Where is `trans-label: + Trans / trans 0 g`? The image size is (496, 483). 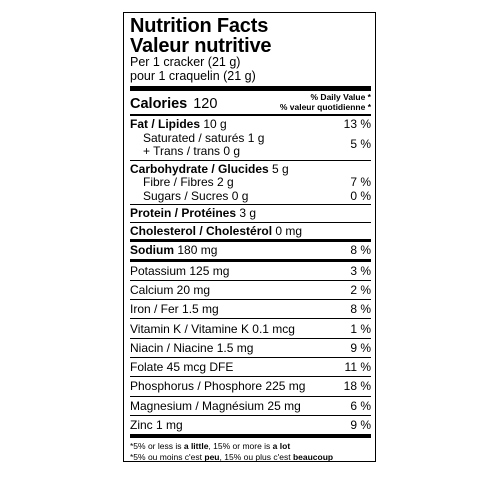
trans-label: + Trans / trans 0 g is located at coordinates (192, 151).